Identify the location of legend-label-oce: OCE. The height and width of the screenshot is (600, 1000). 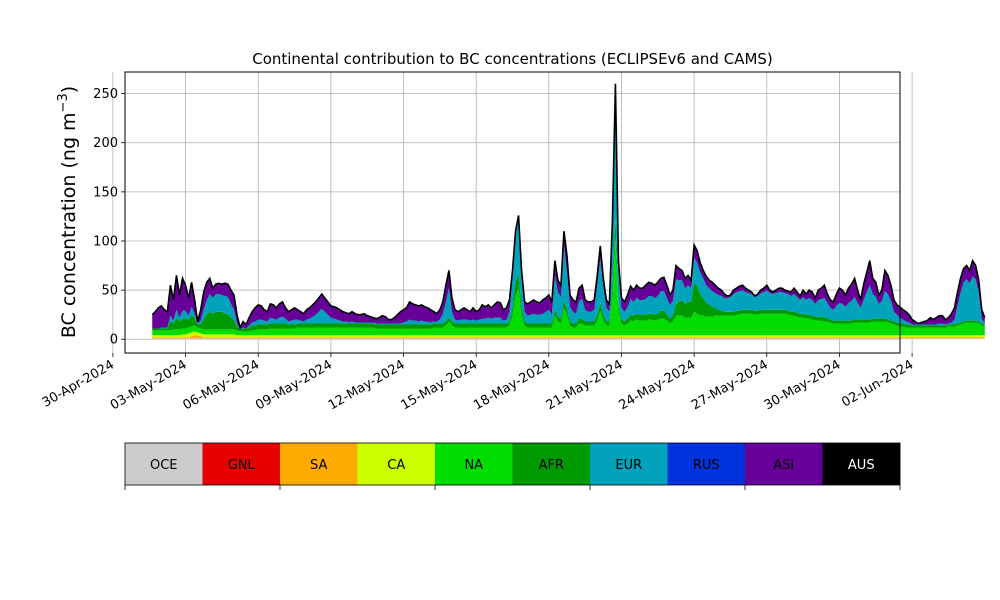
(164, 465).